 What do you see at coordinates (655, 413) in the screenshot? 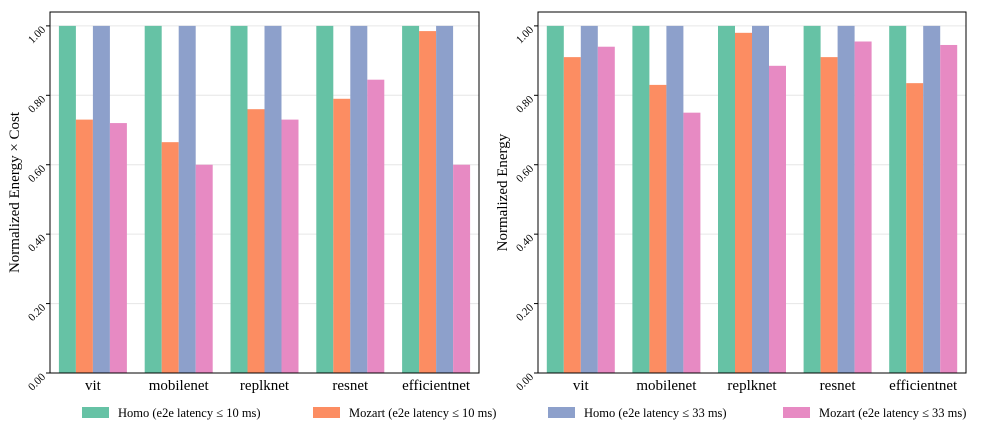
I see `legend-label: Homo (e2e latency ≤ 33 ms)` at bounding box center [655, 413].